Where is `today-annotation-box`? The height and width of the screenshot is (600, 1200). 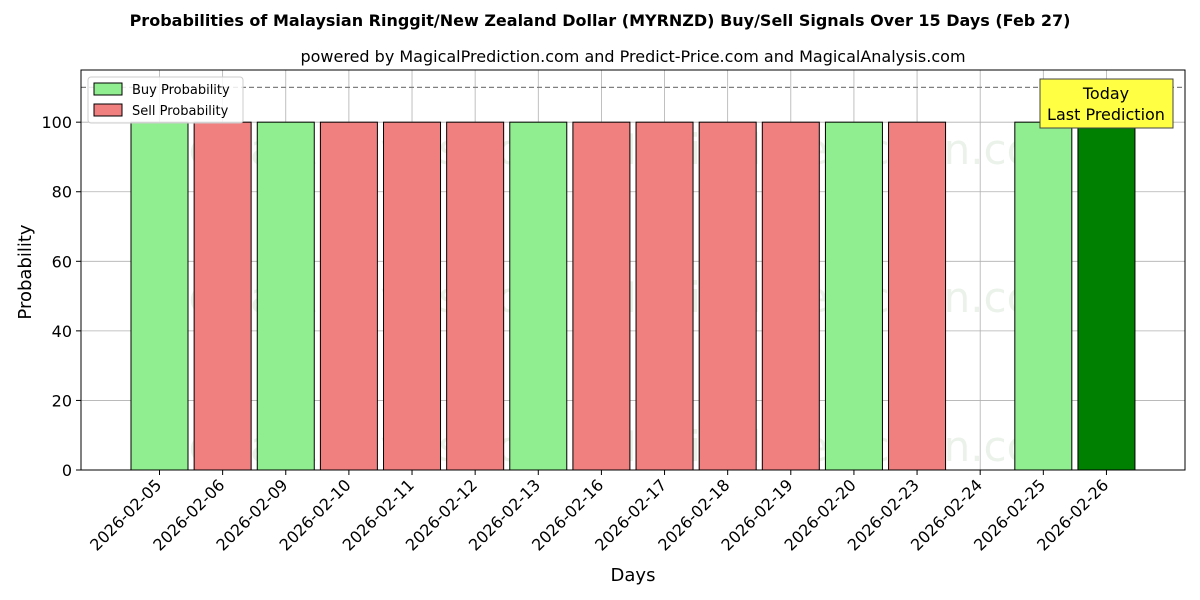 today-annotation-box is located at coordinates (1106, 103).